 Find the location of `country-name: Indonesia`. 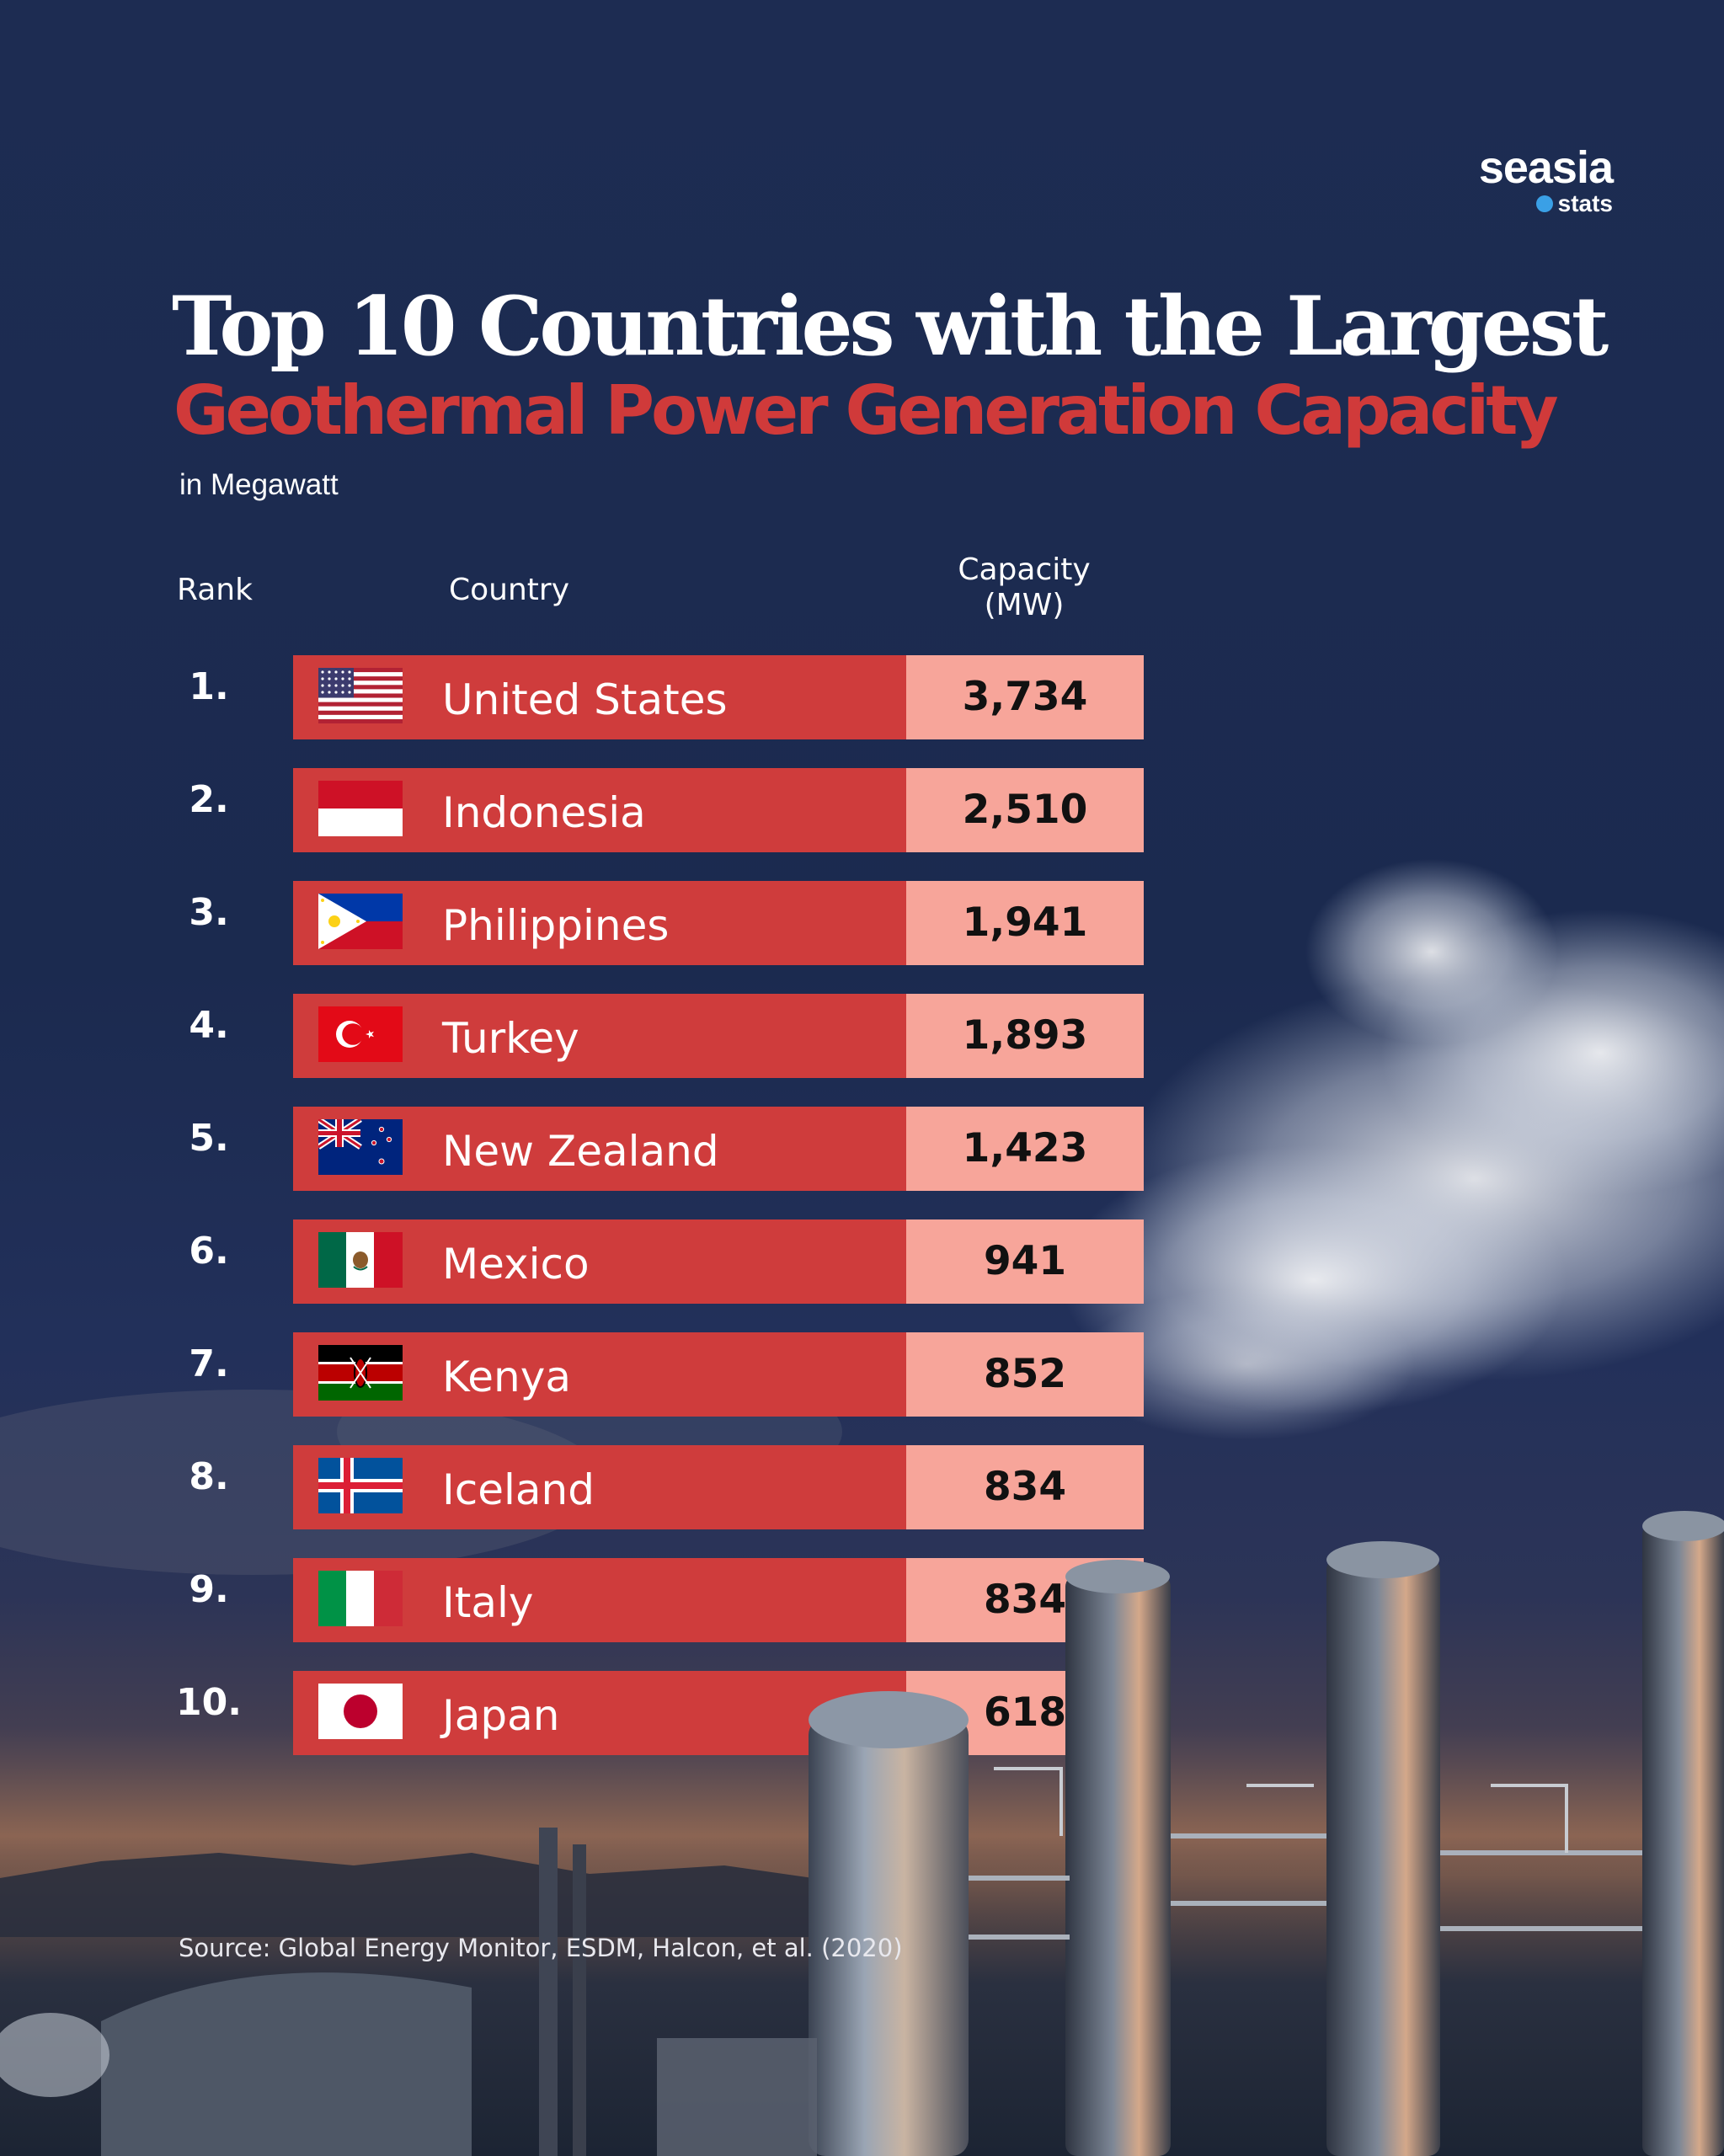

country-name: Indonesia is located at coordinates (544, 812).